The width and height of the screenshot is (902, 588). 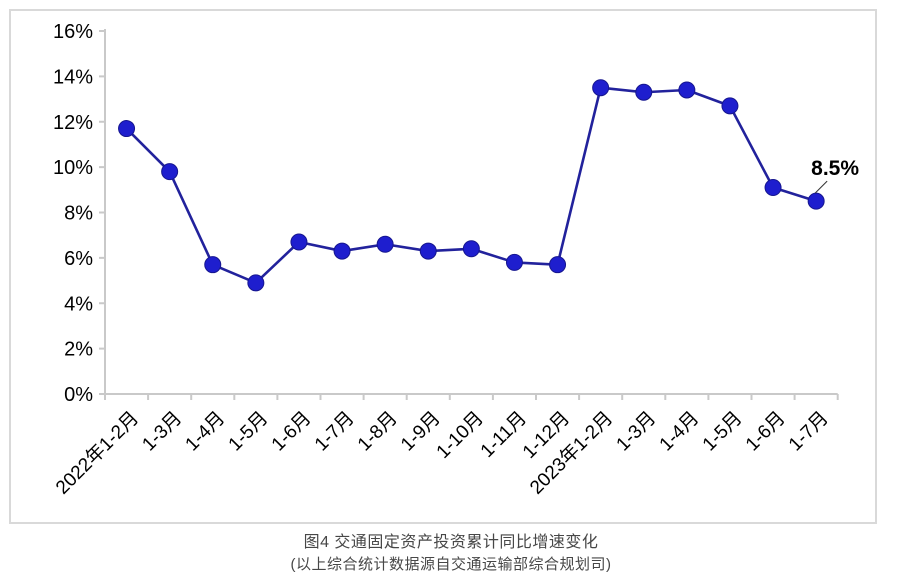 What do you see at coordinates (78, 350) in the screenshot?
I see `y-tick-label: 2%` at bounding box center [78, 350].